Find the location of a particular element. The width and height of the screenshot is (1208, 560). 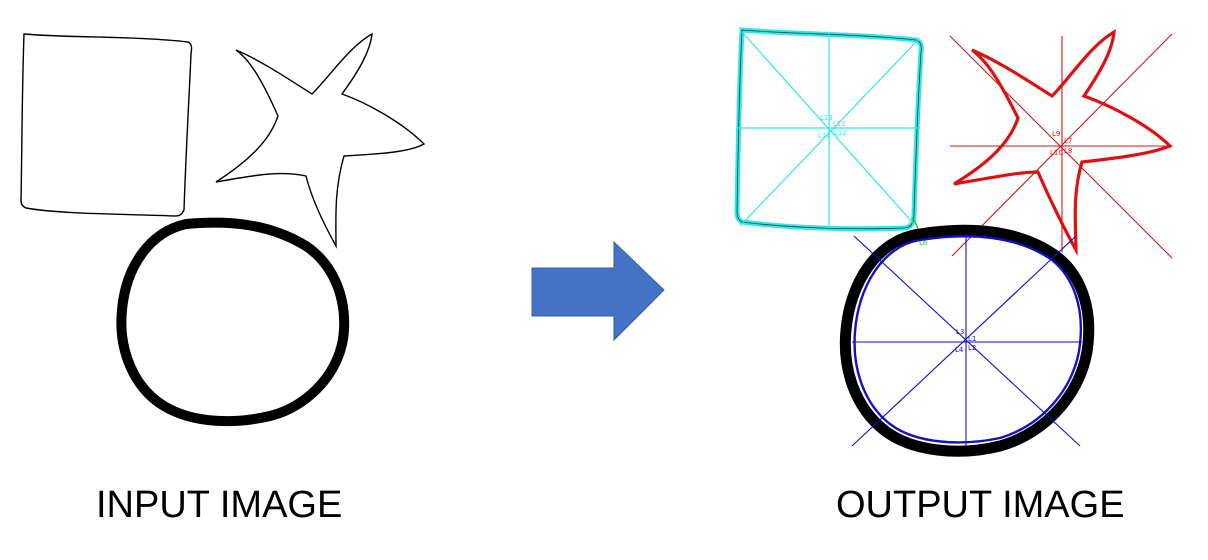

output-circle-contour is located at coordinates (967, 339).